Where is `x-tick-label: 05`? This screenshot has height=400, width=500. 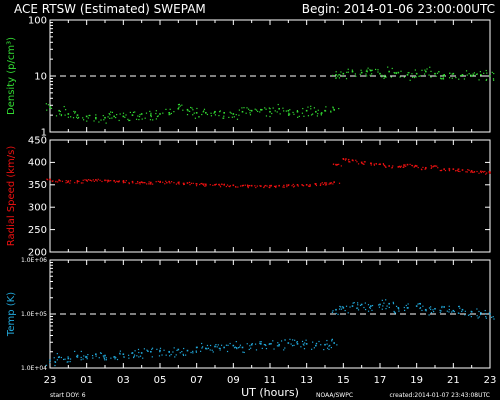 x-tick-label: 05 is located at coordinates (160, 380).